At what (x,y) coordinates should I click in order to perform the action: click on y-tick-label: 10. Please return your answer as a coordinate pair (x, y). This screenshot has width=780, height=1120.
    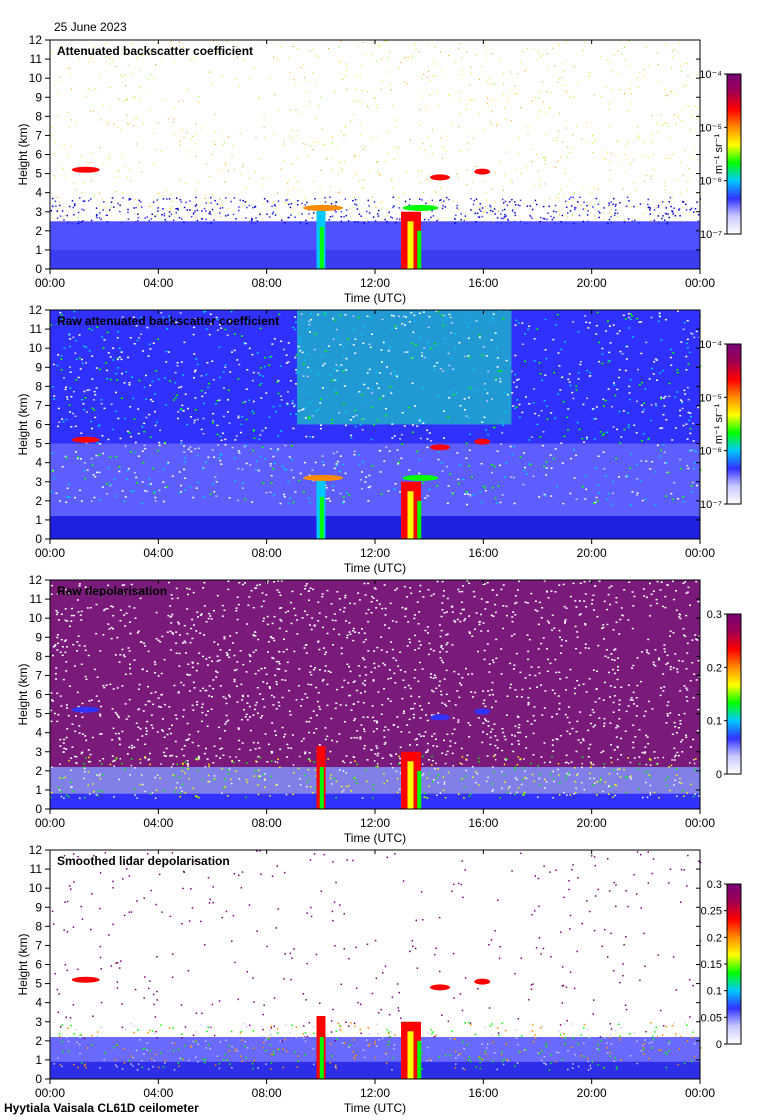
    Looking at the image, I should click on (36, 78).